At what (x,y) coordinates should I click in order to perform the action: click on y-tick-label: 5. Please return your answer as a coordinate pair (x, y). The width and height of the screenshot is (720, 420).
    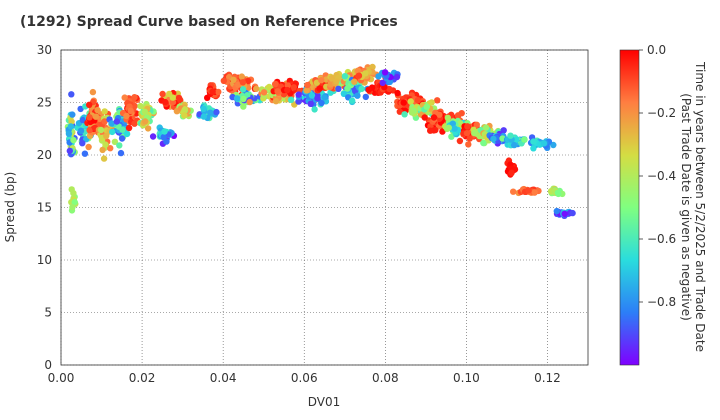
    Looking at the image, I should click on (48, 313).